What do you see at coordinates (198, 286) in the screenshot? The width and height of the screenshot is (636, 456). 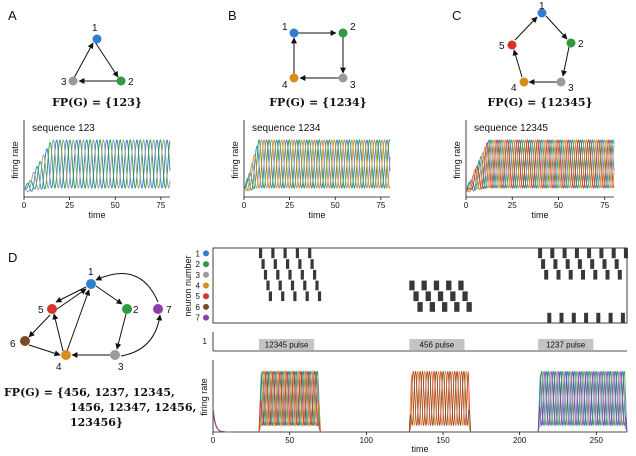 I see `raster-row-label-4: 4` at bounding box center [198, 286].